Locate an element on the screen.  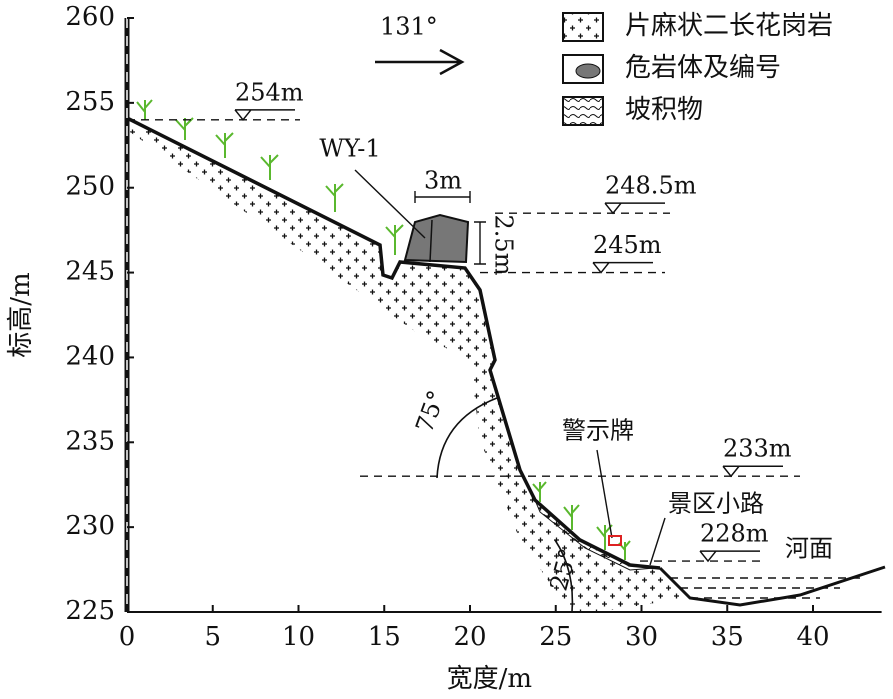
x-tick-label: 0 is located at coordinates (127, 637).